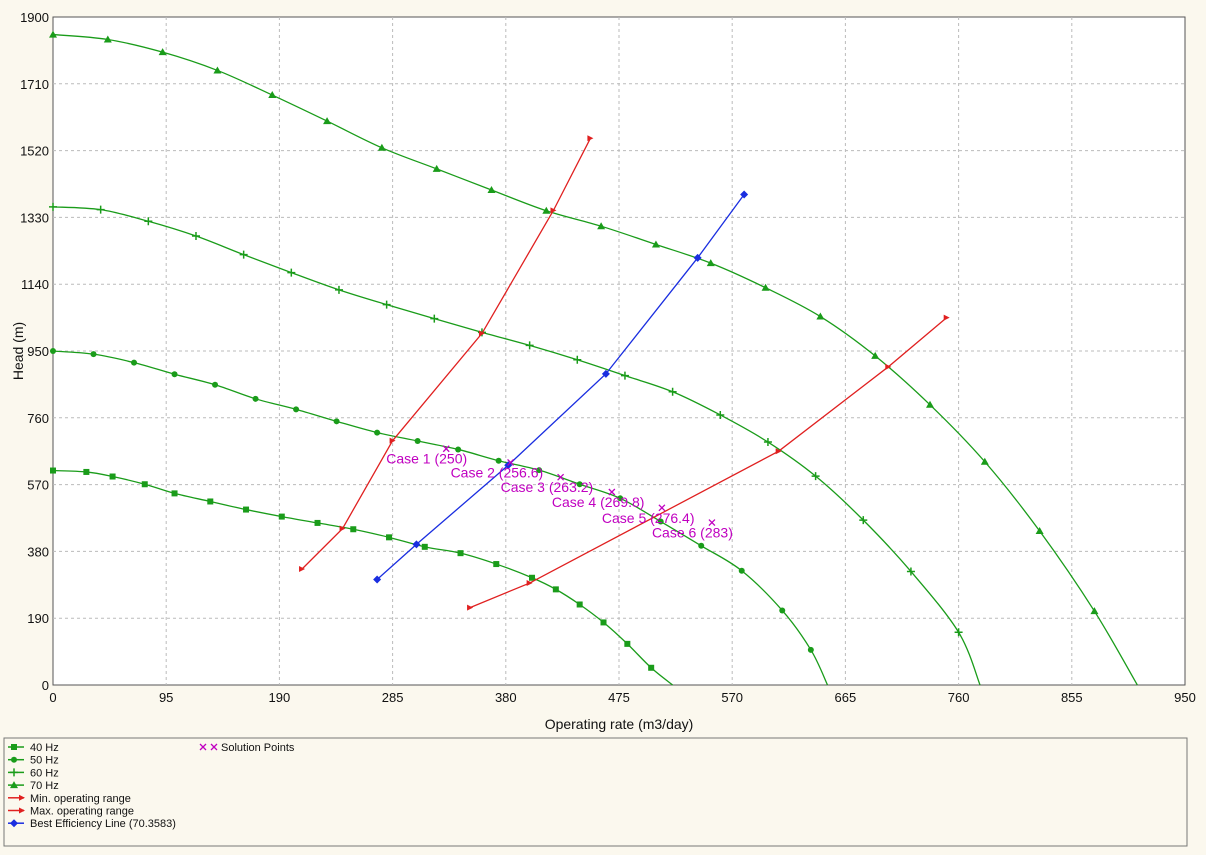 The height and width of the screenshot is (855, 1206). I want to click on legend-label: 50 Hz, so click(44, 761).